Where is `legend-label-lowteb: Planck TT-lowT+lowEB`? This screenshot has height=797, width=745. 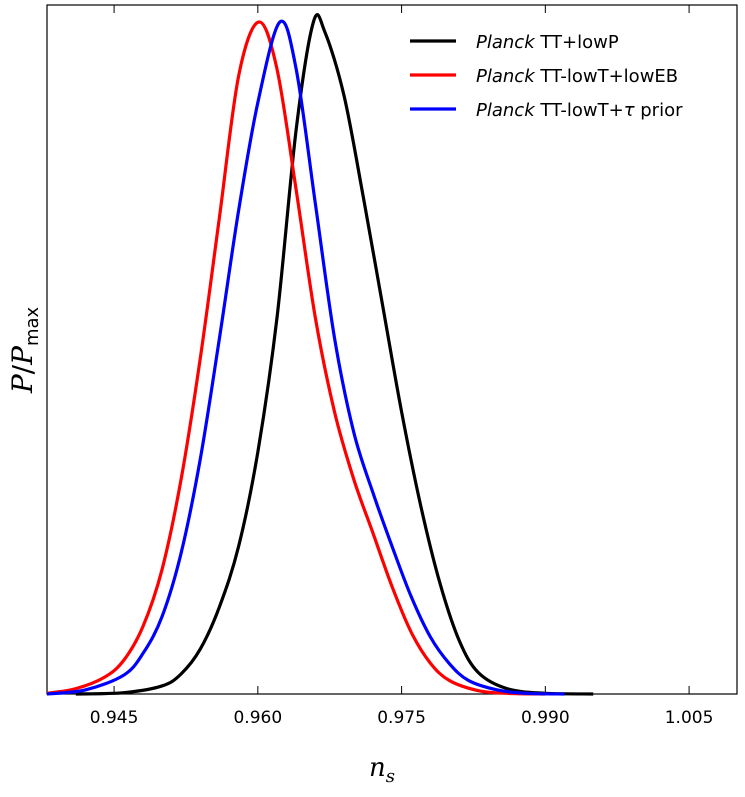 legend-label-lowteb: Planck TT-lowT+lowEB is located at coordinates (577, 76).